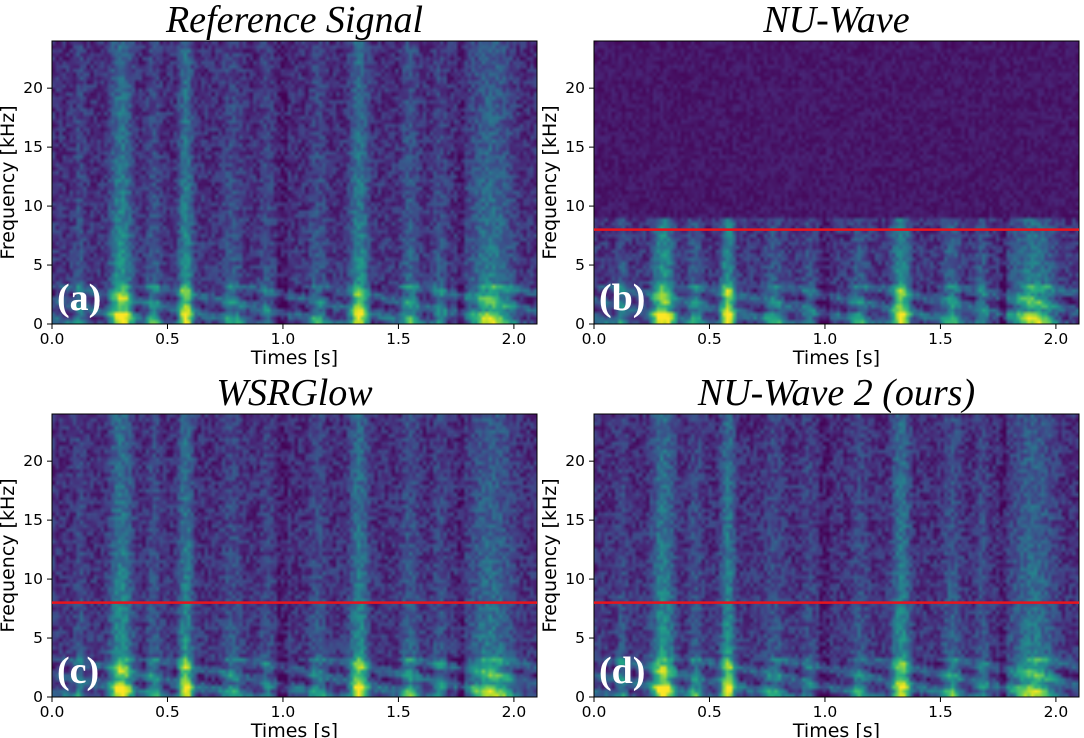  Describe the element at coordinates (836, 393) in the screenshot. I see `panel-title: NU-Wave 2 (ours)` at that location.